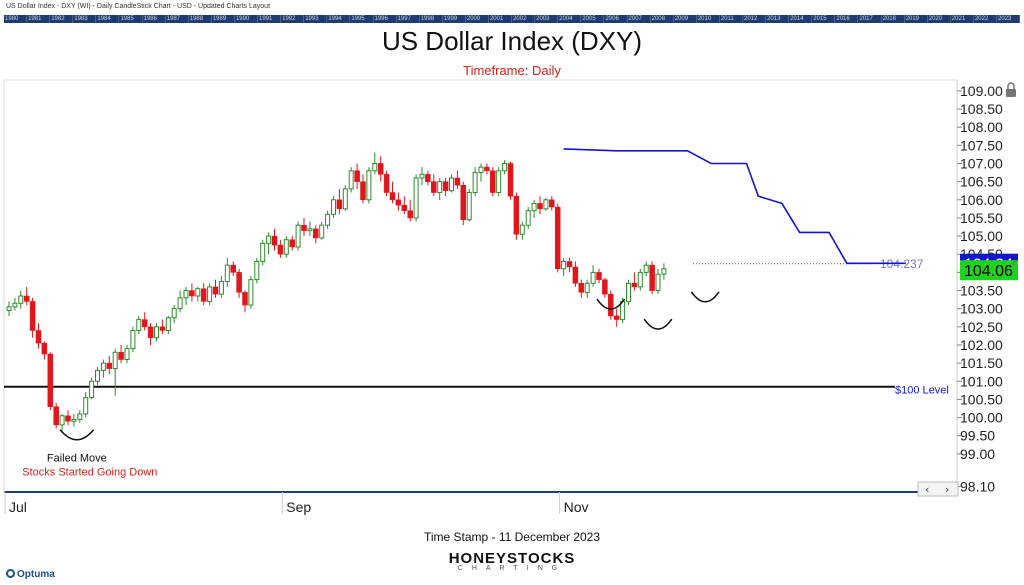 Image resolution: width=1024 pixels, height=585 pixels. Describe the element at coordinates (16, 19) in the screenshot. I see `year-cell: 1980` at that location.